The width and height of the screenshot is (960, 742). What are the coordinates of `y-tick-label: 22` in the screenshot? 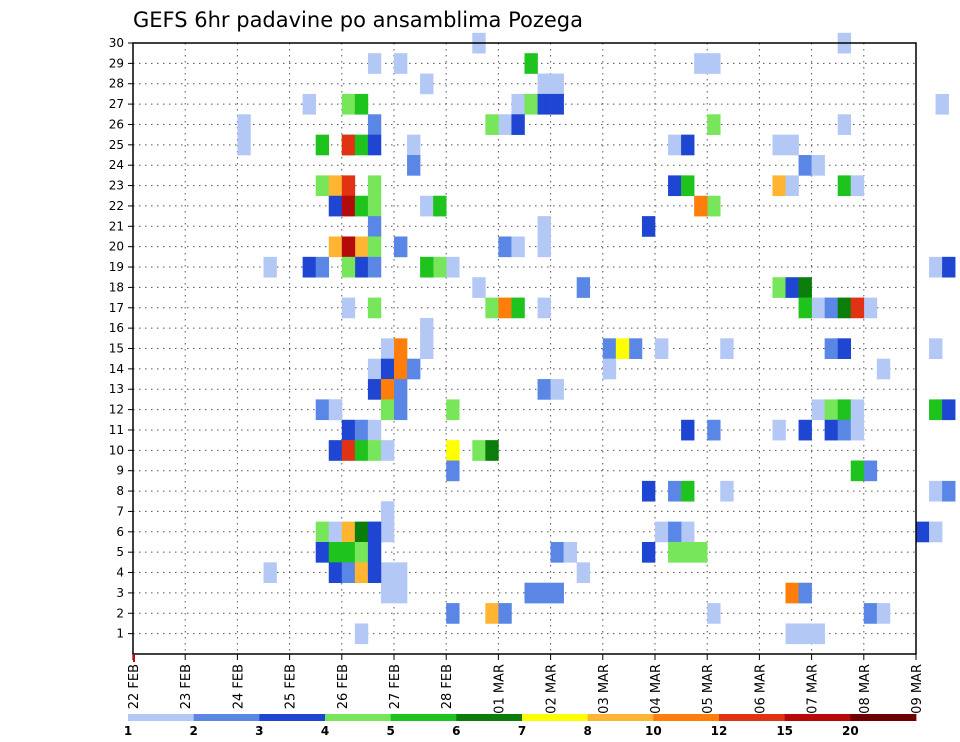 It's located at (116, 206).